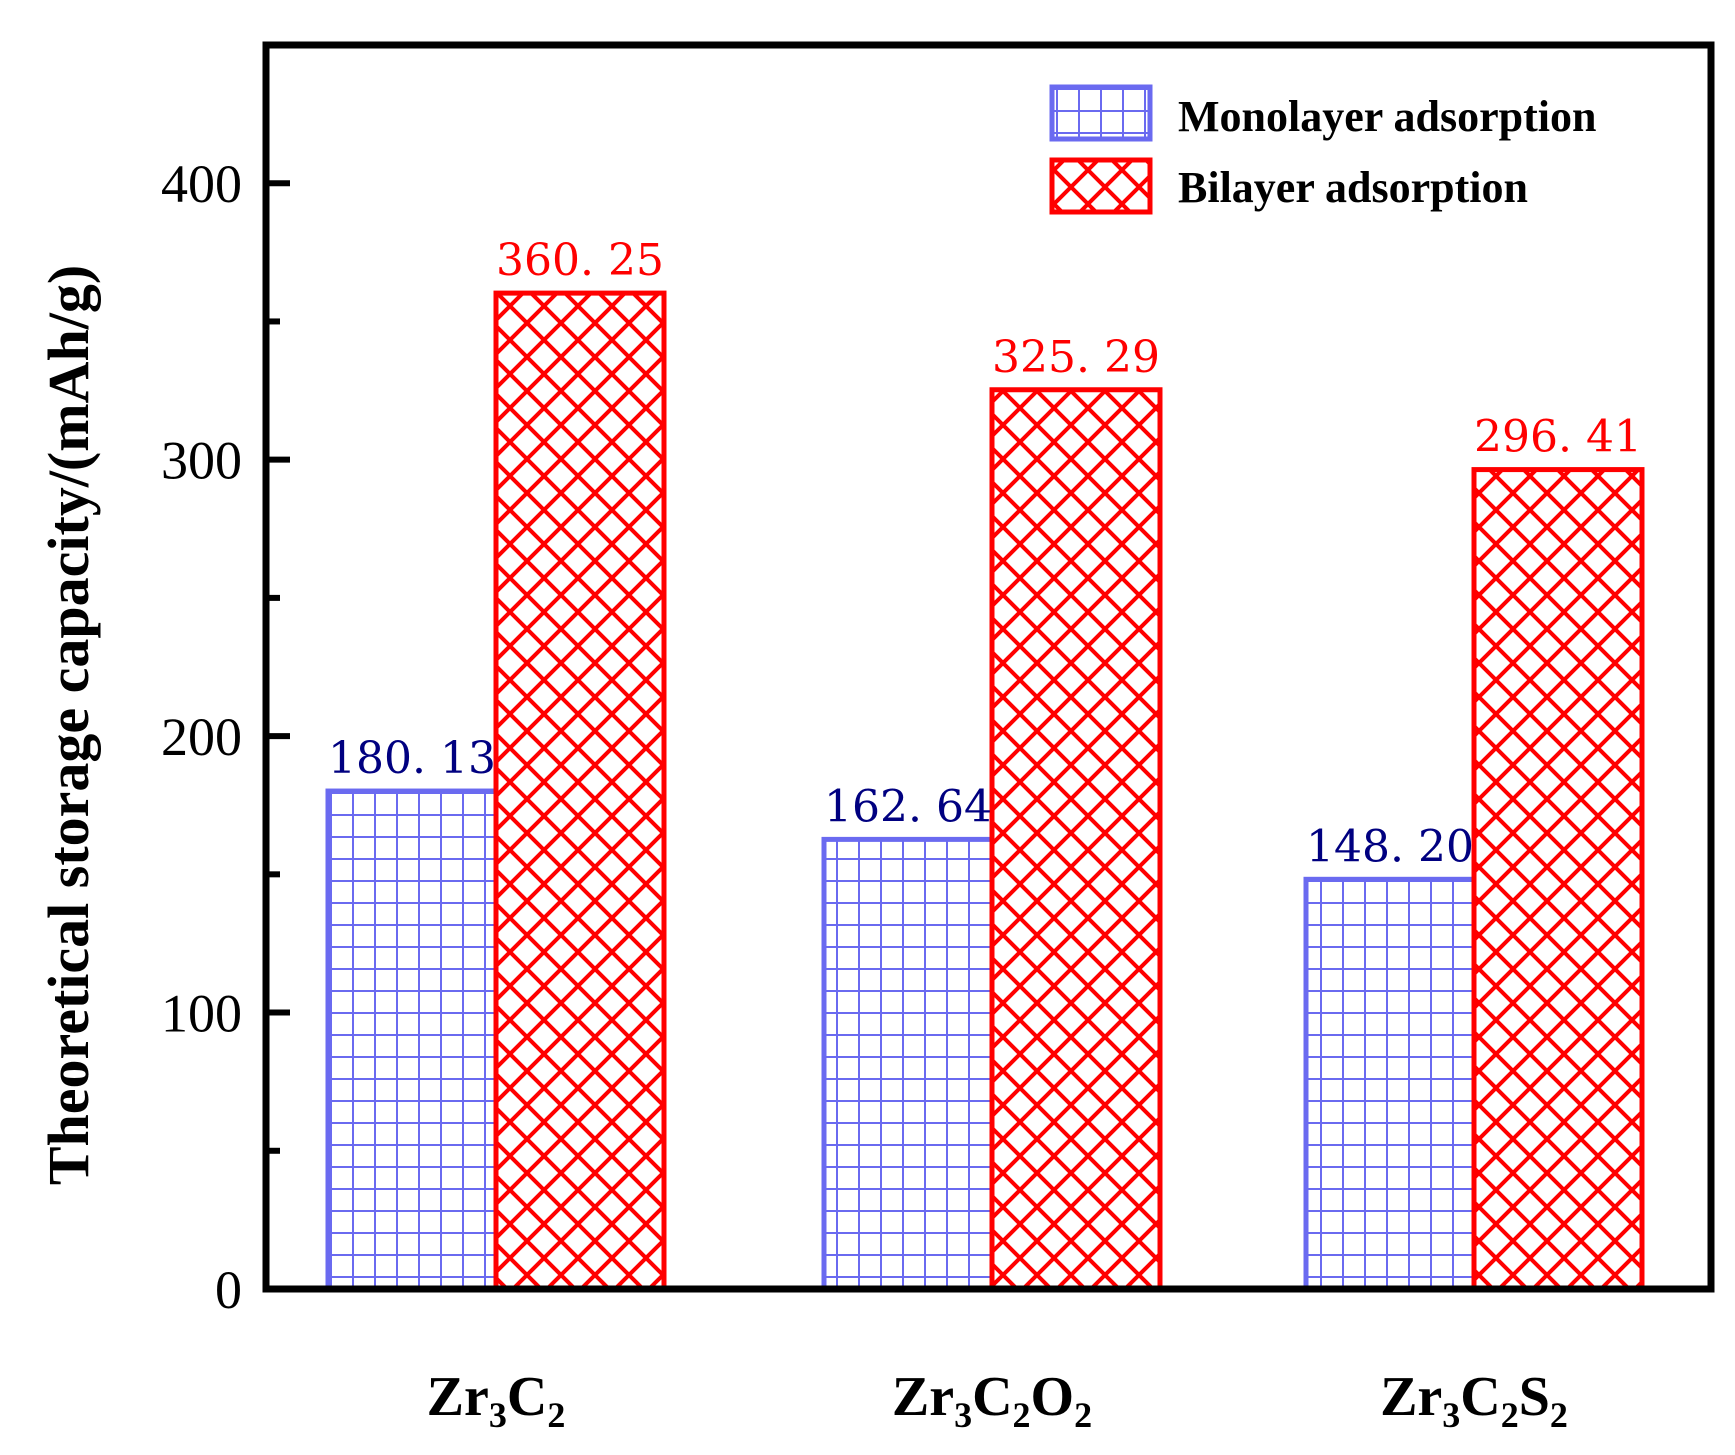 The height and width of the screenshot is (1455, 1735). I want to click on legend-label-bilayer: Bilayer adsorption, so click(1353, 187).